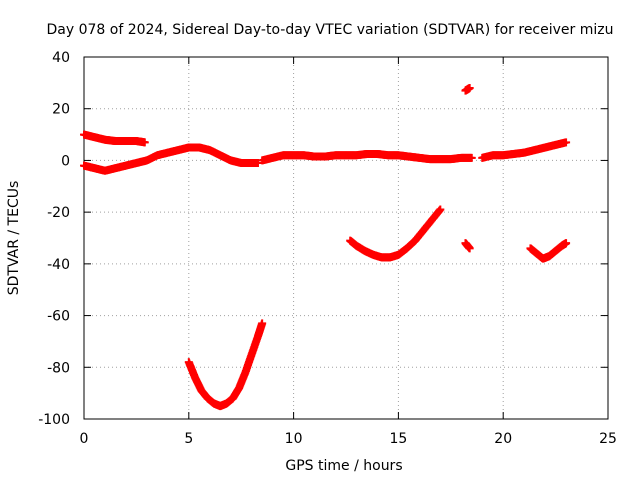 Image resolution: width=640 pixels, height=480 pixels. I want to click on y-tick-label: 20, so click(61, 110).